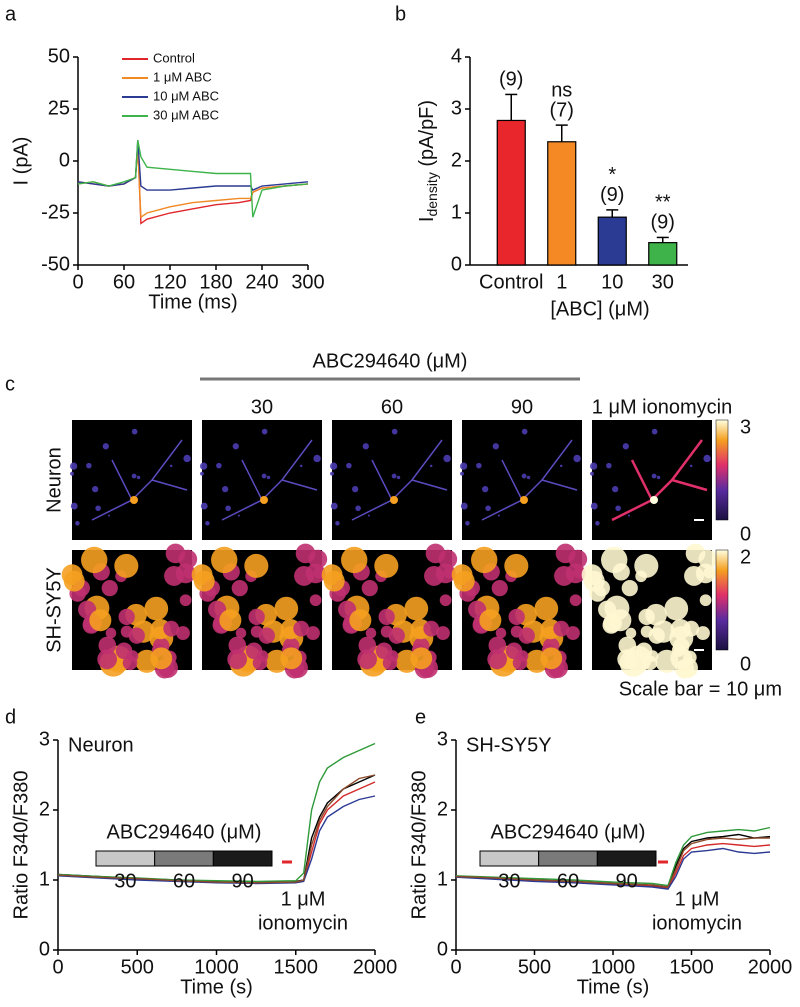  I want to click on x-tick-label: 30, so click(663, 282).